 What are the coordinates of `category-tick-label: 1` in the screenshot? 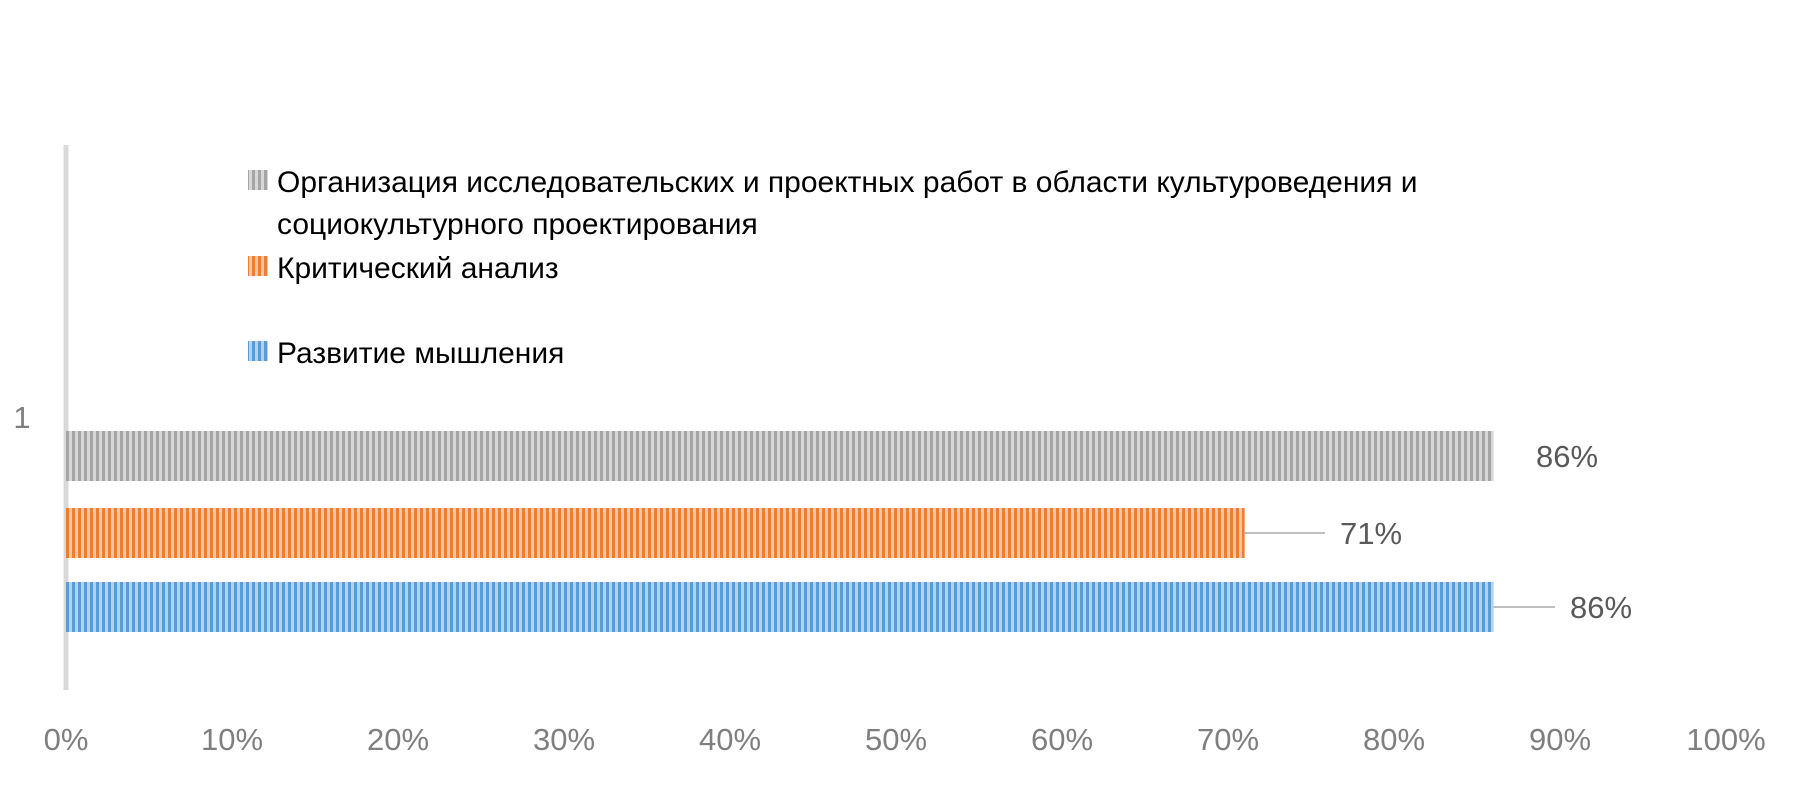 It's located at (21, 417).